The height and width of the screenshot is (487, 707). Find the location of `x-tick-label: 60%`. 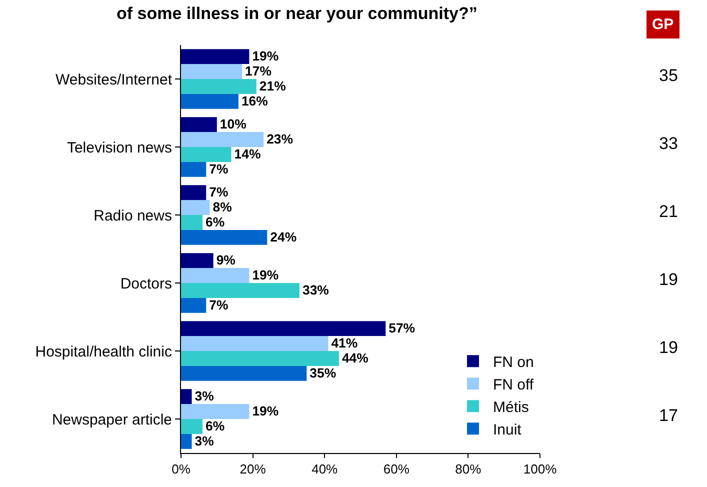

x-tick-label: 60% is located at coordinates (396, 469).